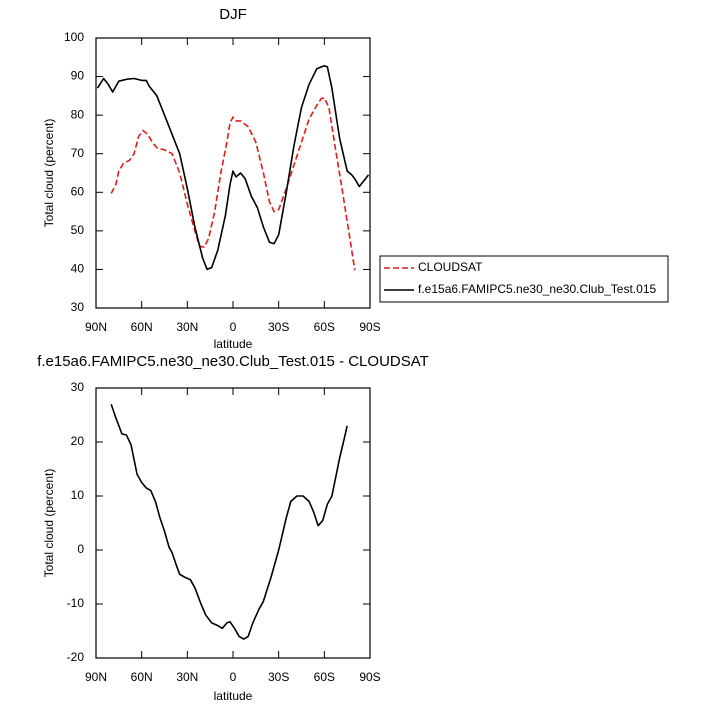 This screenshot has height=710, width=710. I want to click on y-tick-label: 10, so click(78, 495).